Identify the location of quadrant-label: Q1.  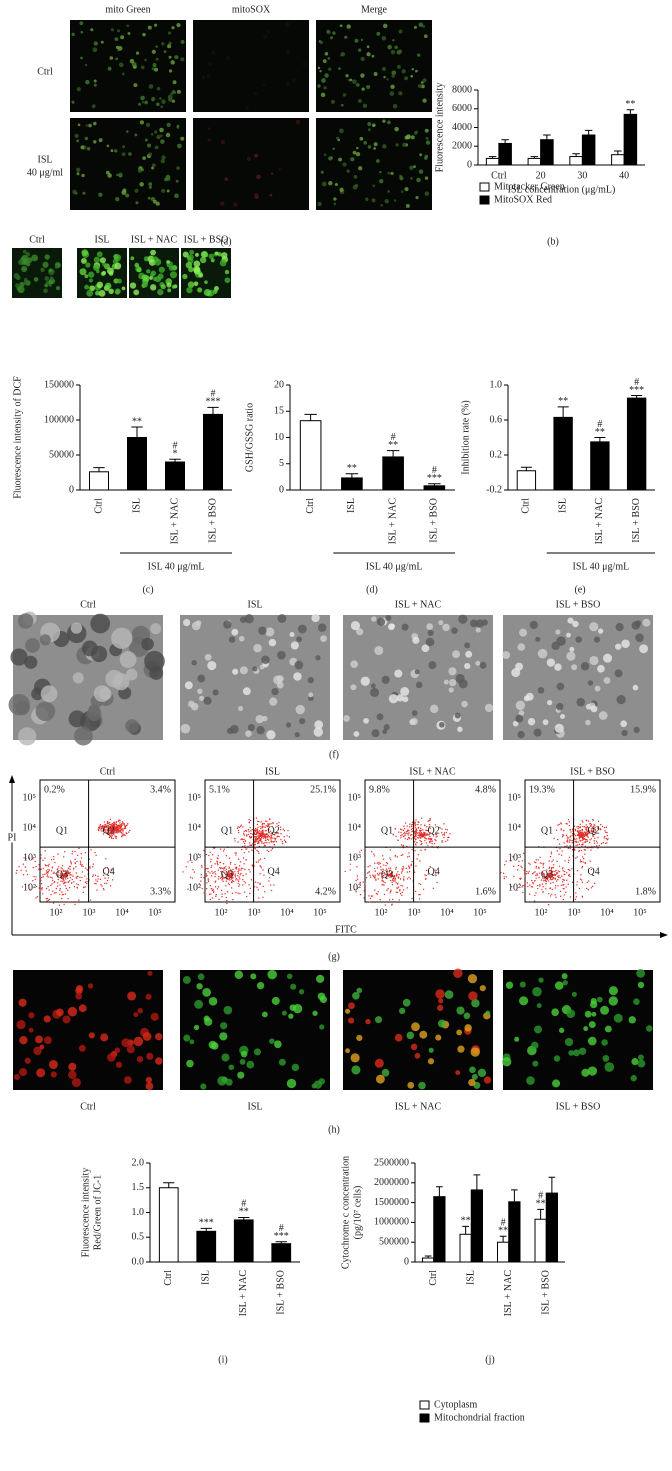
(547, 830).